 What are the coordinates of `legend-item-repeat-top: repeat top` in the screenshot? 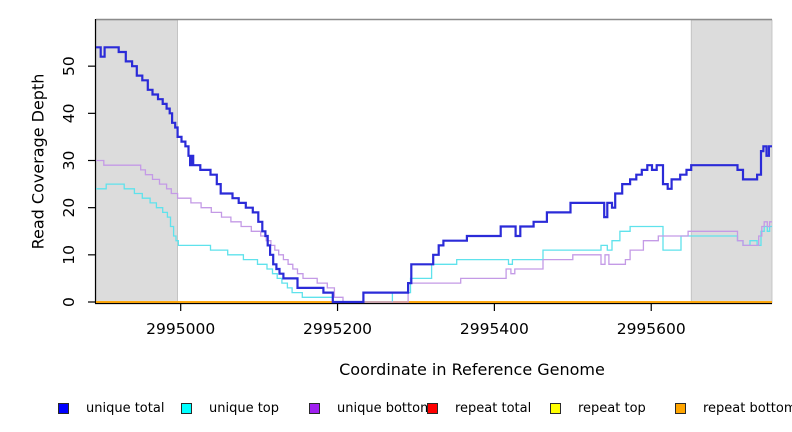 It's located at (598, 408).